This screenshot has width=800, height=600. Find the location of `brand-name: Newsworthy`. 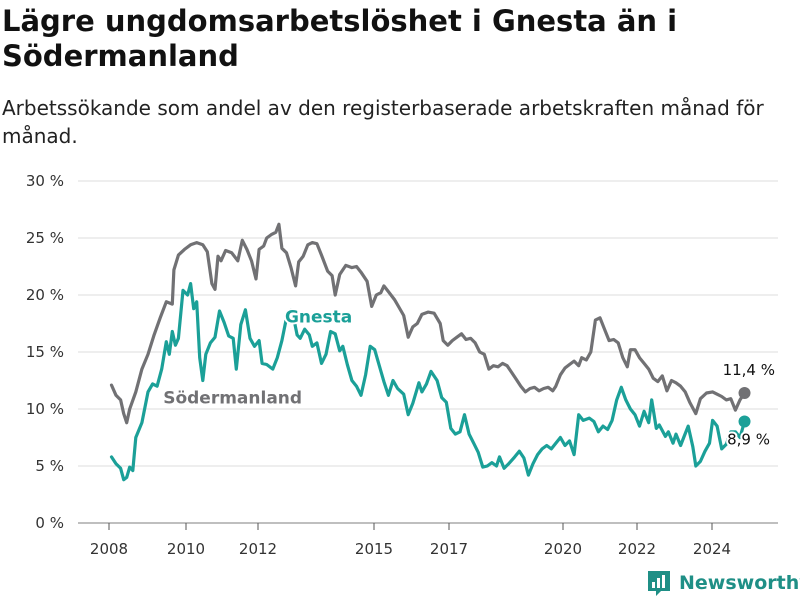

brand-name: Newsworthy is located at coordinates (739, 583).